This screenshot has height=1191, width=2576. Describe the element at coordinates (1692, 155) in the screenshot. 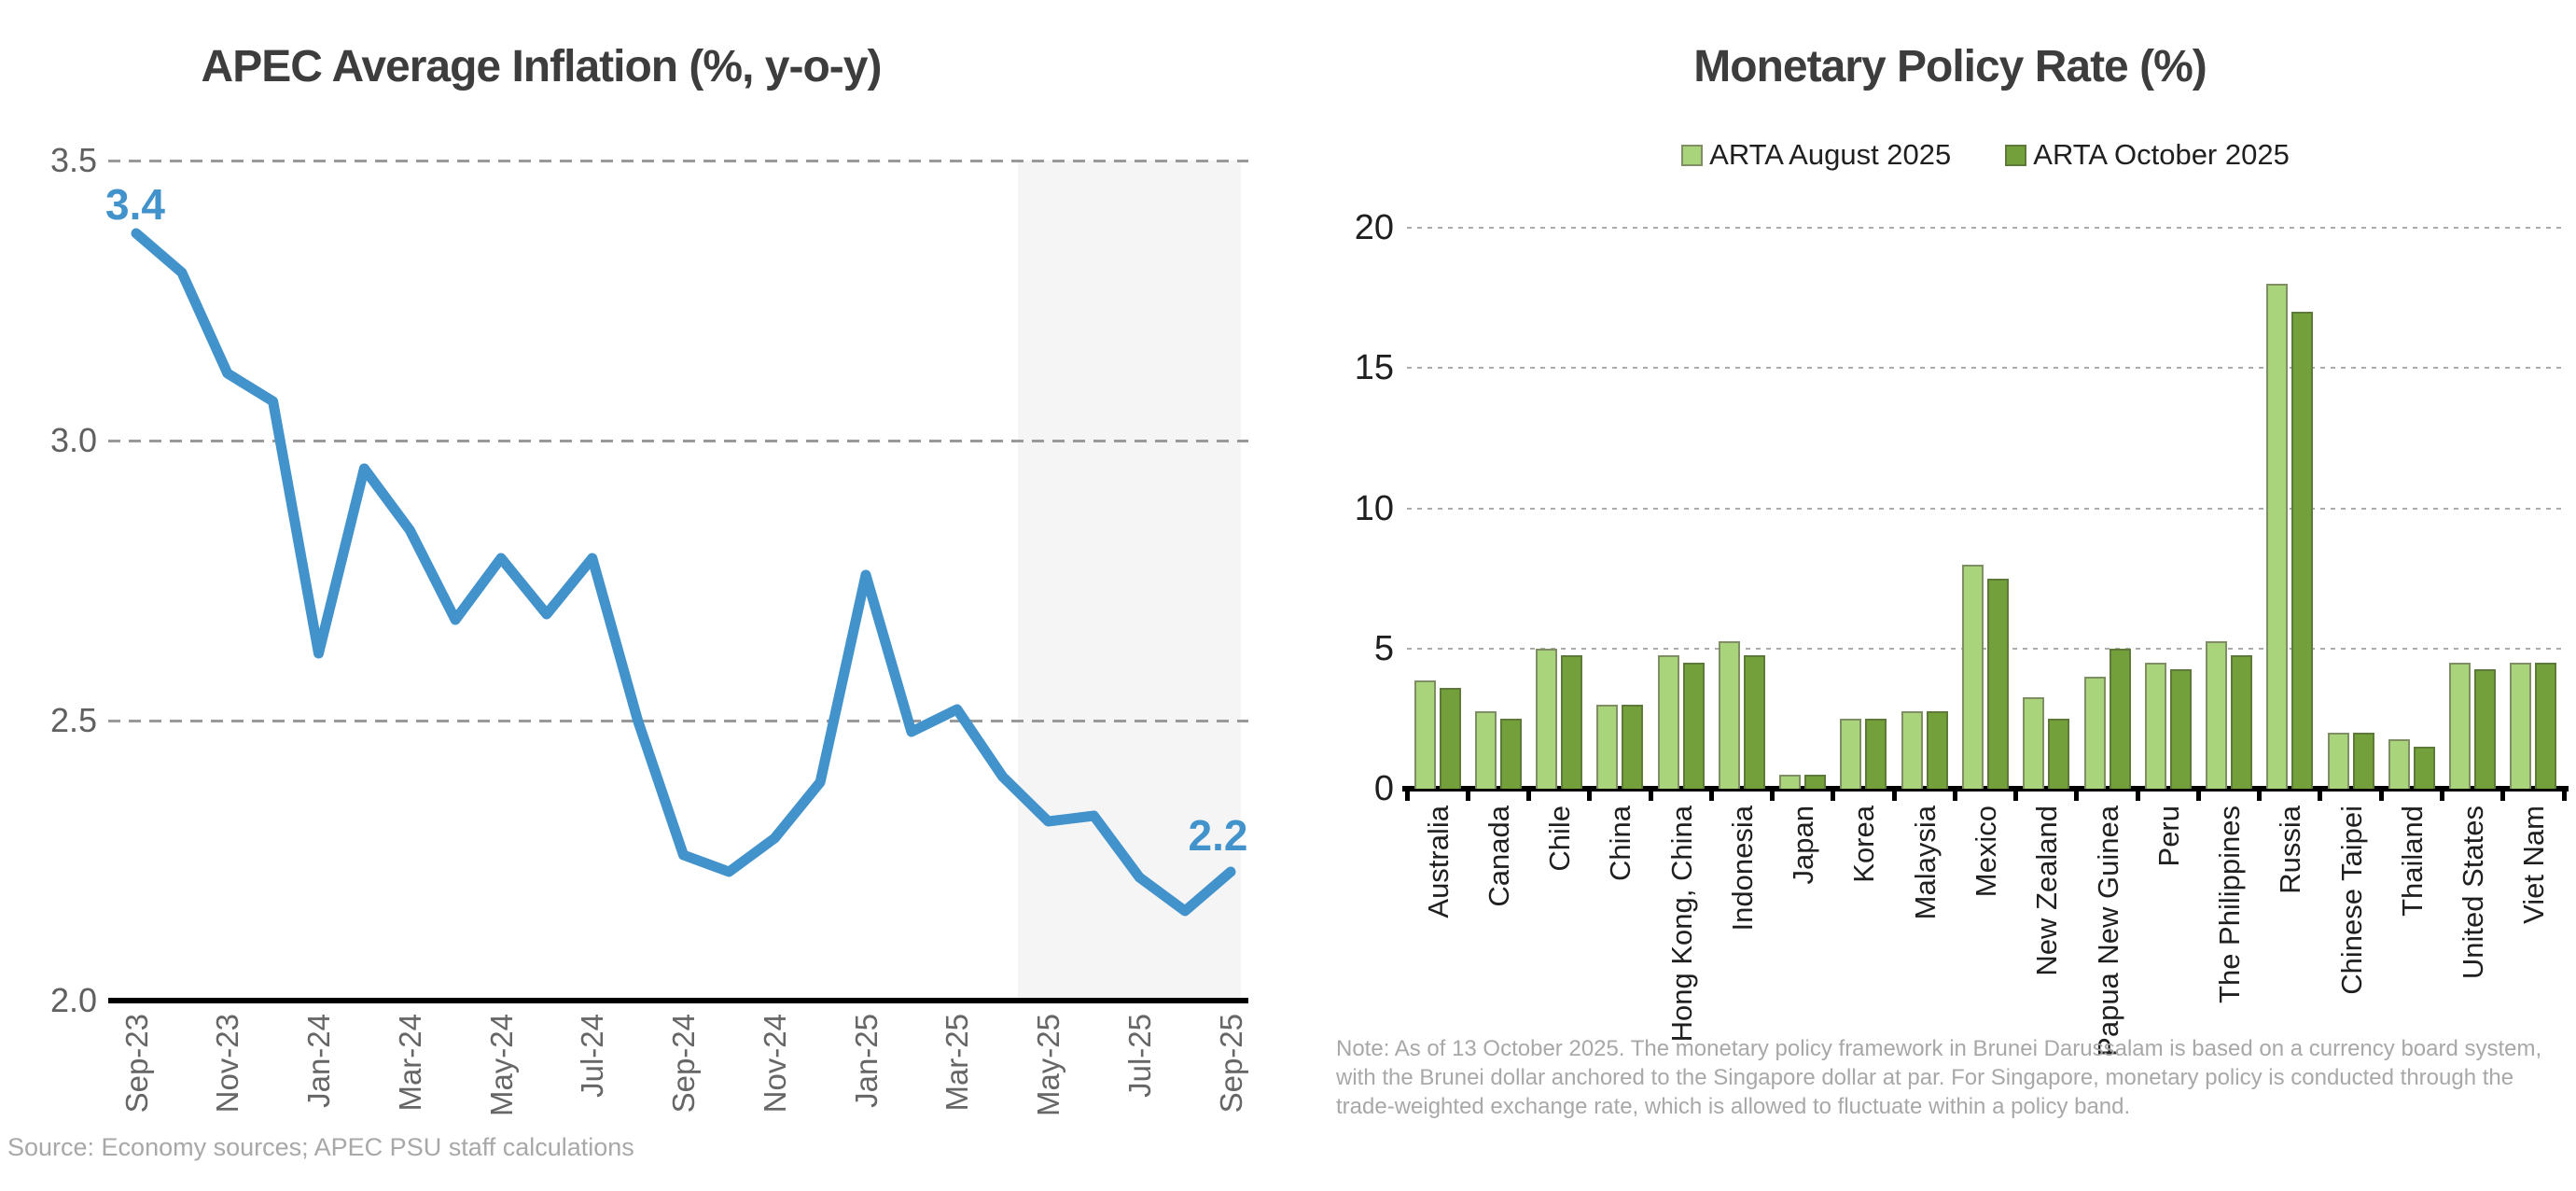

I see `legend-swatch-august-icon` at that location.